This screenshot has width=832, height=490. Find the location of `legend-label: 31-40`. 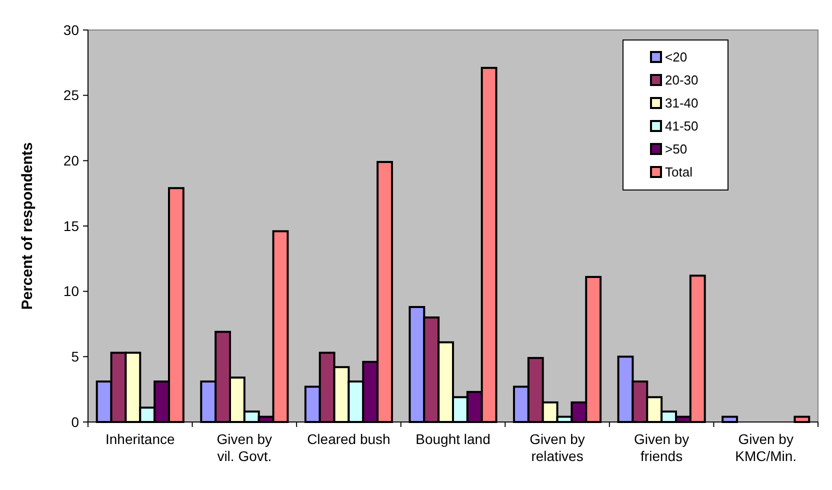

legend-label: 31-40 is located at coordinates (681, 103).